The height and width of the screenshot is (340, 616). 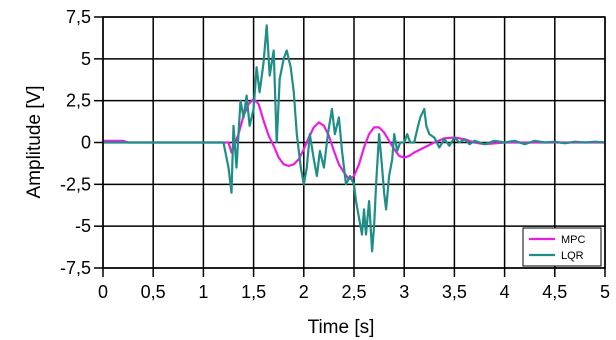 What do you see at coordinates (404, 292) in the screenshot?
I see `x-tick-label-6: 3` at bounding box center [404, 292].